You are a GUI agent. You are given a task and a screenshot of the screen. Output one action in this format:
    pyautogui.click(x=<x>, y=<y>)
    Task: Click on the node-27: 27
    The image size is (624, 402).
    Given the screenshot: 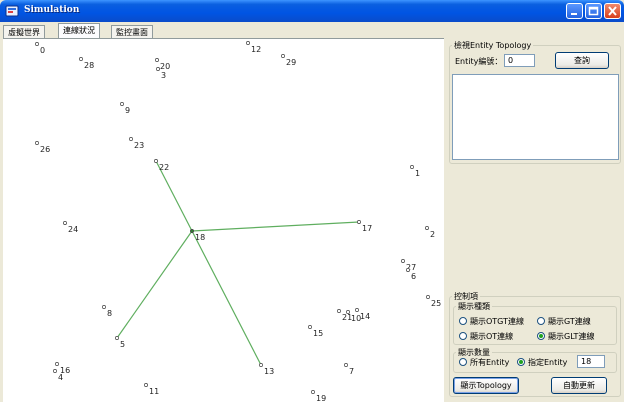 What is the action you would take?
    pyautogui.click(x=408, y=265)
    